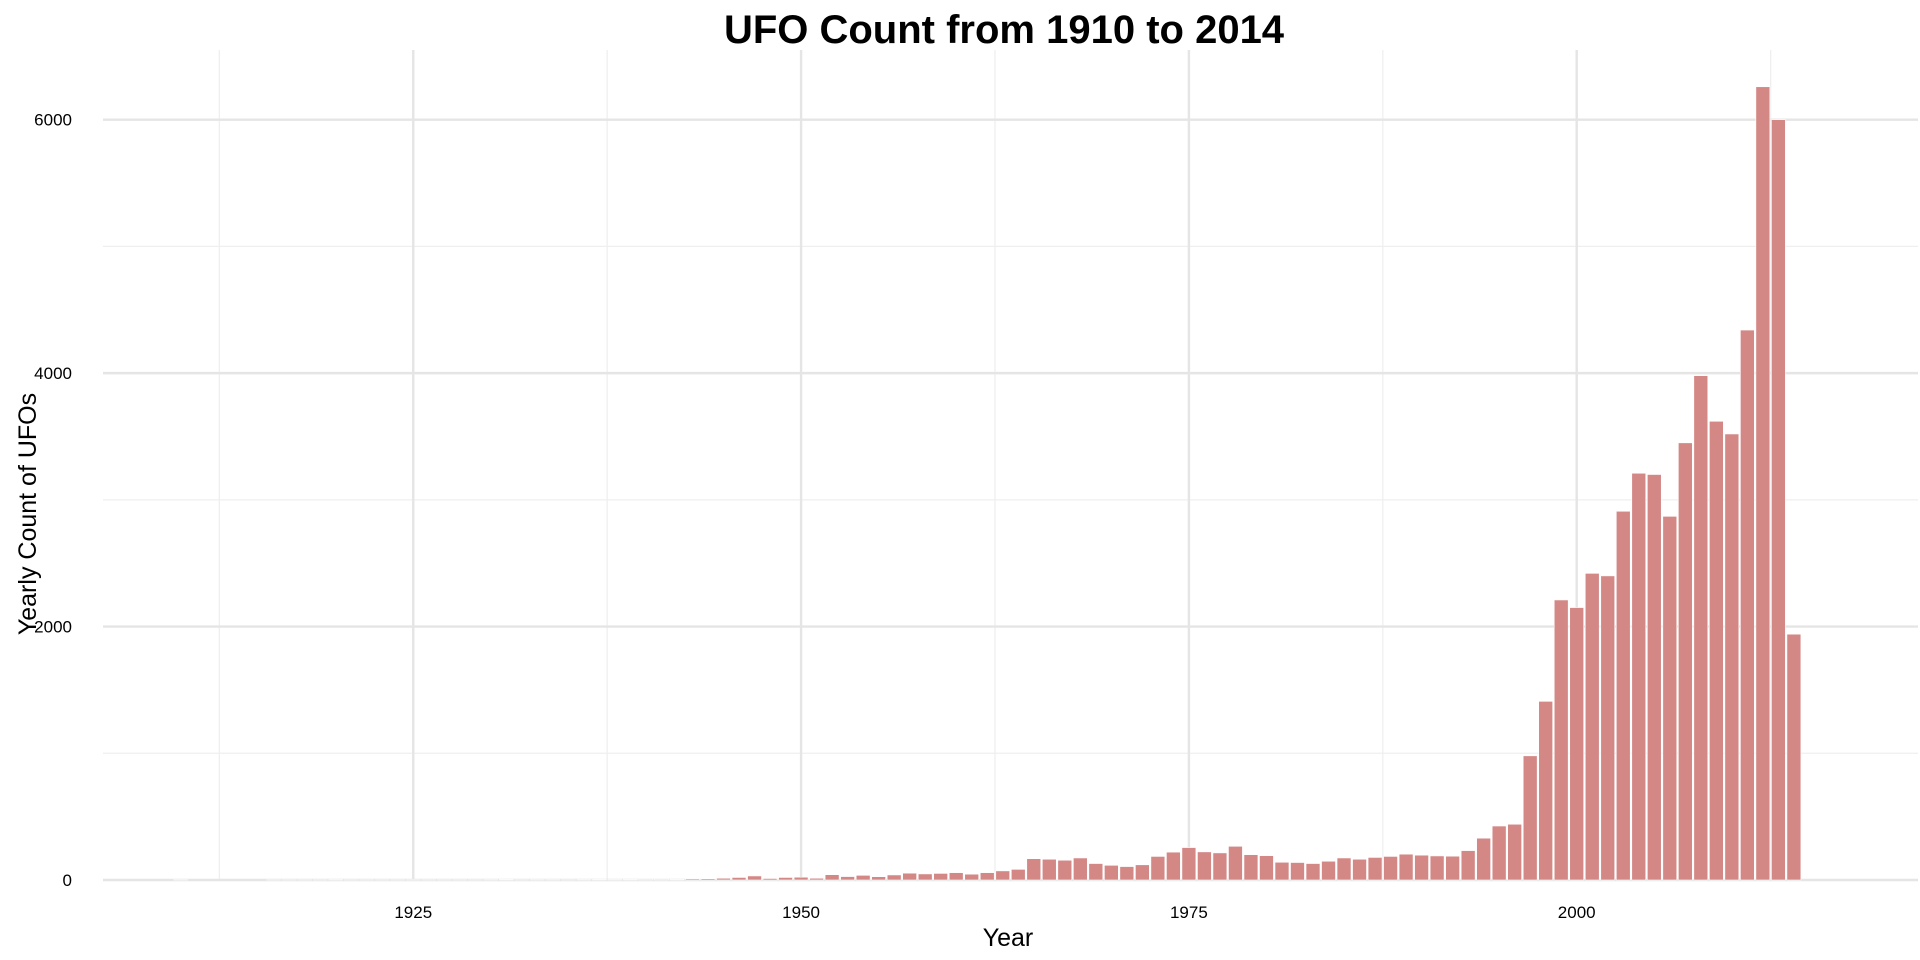 This screenshot has width=1920, height=960. I want to click on bar-2012, so click(1763, 483).